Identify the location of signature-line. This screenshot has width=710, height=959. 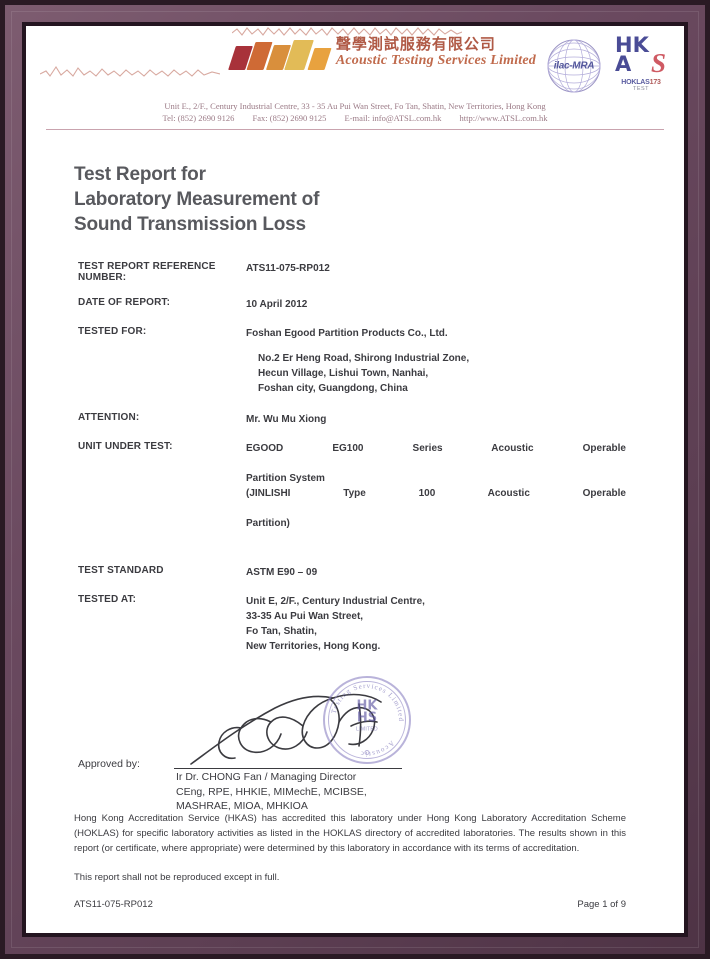
(288, 769).